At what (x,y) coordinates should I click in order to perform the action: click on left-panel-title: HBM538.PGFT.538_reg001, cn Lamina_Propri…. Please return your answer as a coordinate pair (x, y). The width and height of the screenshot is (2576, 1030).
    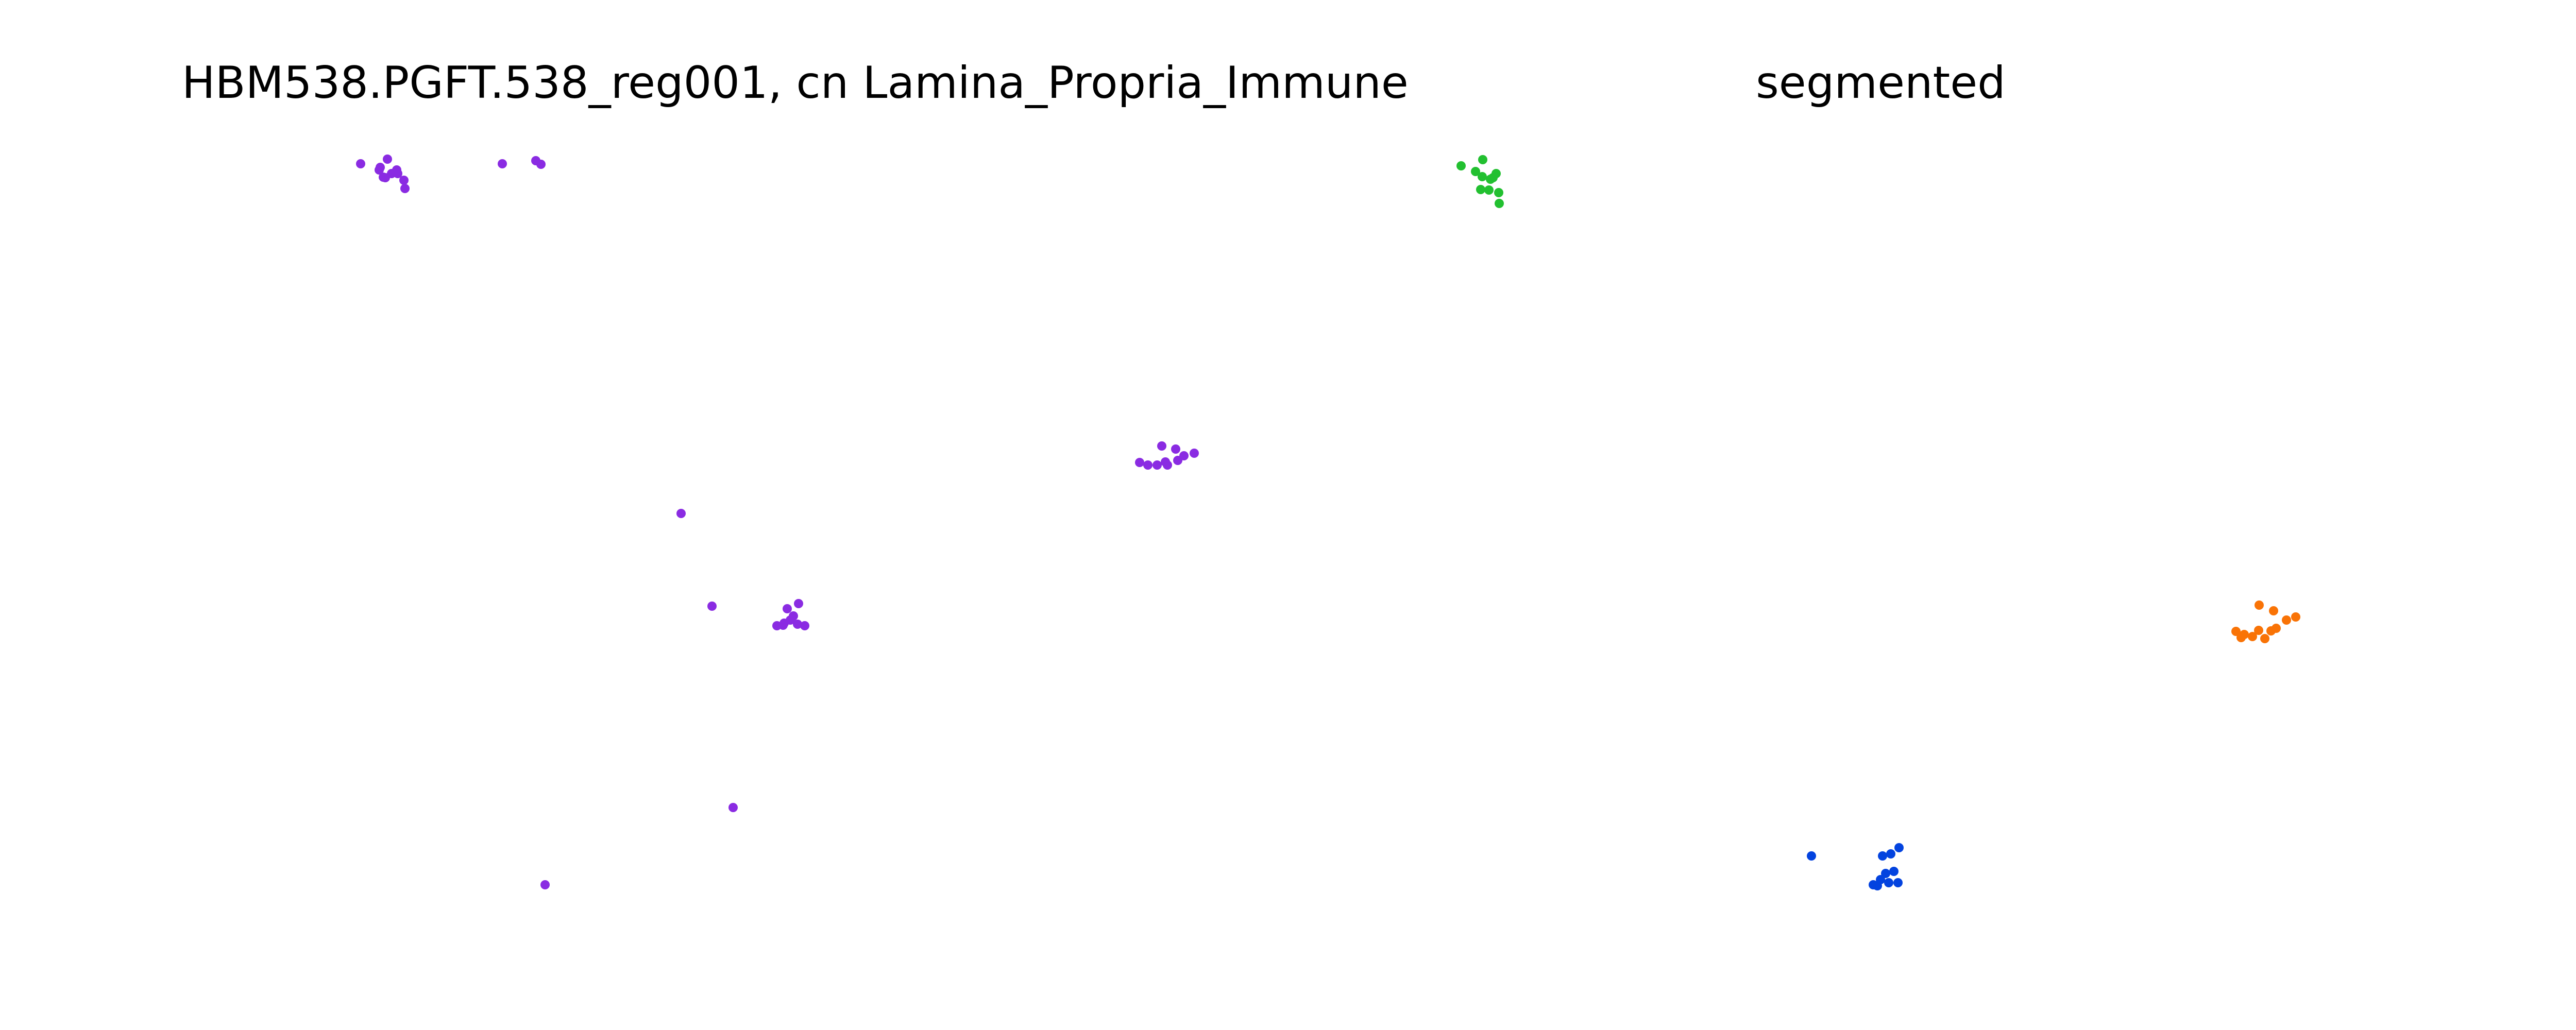
    Looking at the image, I should click on (795, 83).